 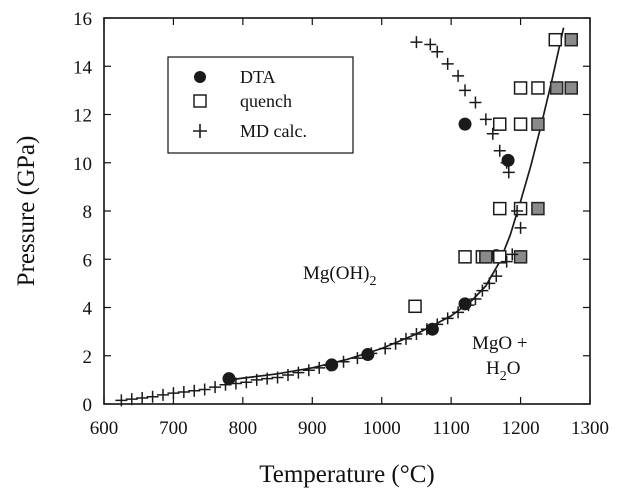 I want to click on y-tick-label: 2, so click(x=88, y=357).